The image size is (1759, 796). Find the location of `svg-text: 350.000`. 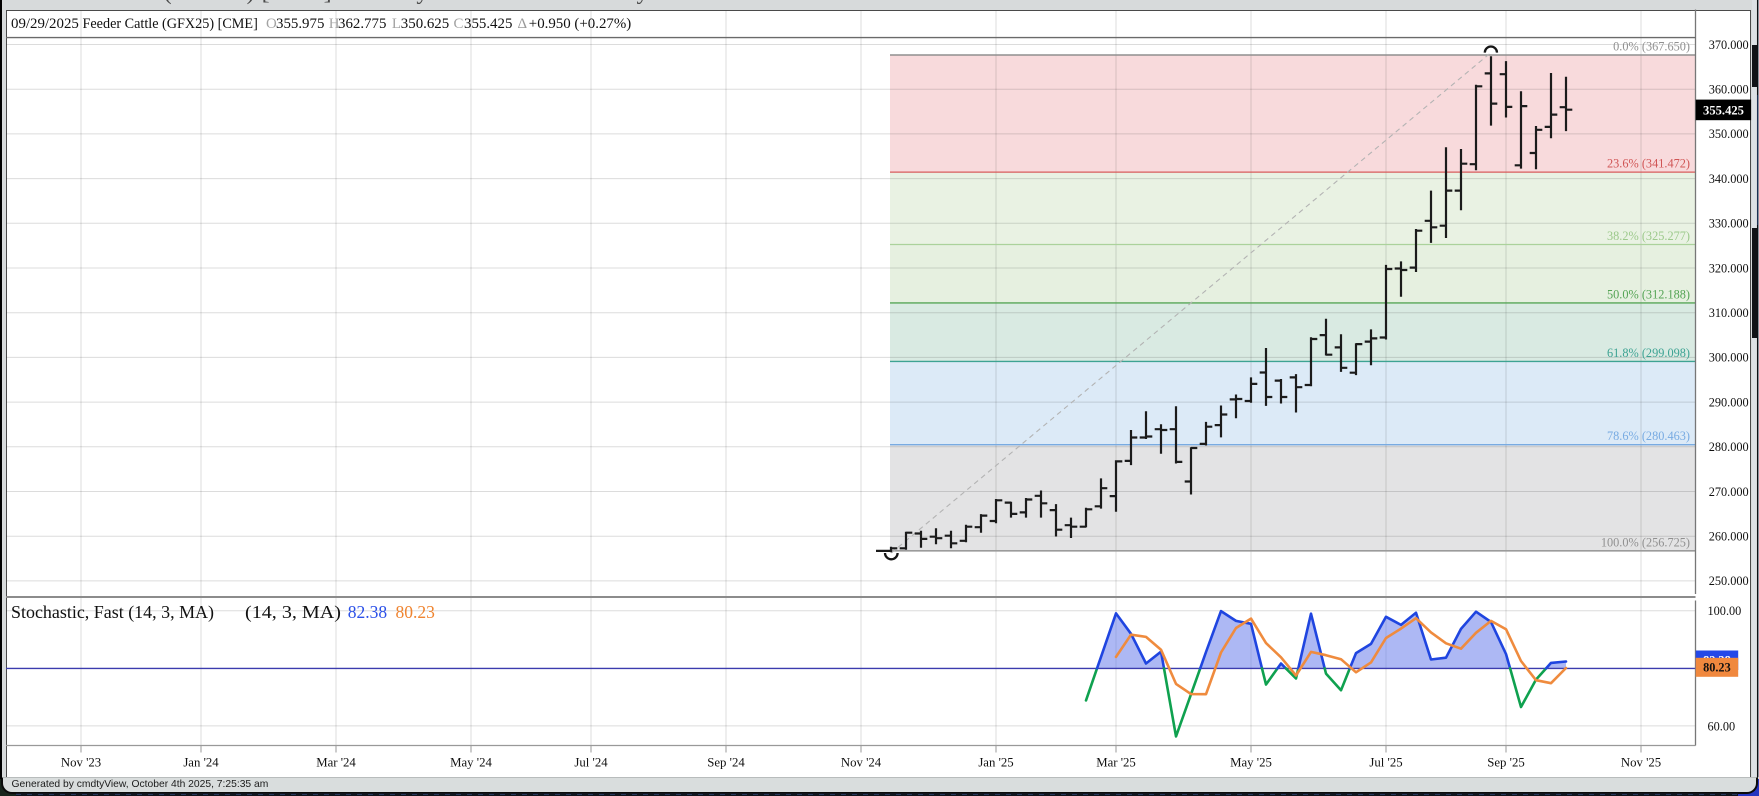

svg-text: 350.000 is located at coordinates (1729, 134).